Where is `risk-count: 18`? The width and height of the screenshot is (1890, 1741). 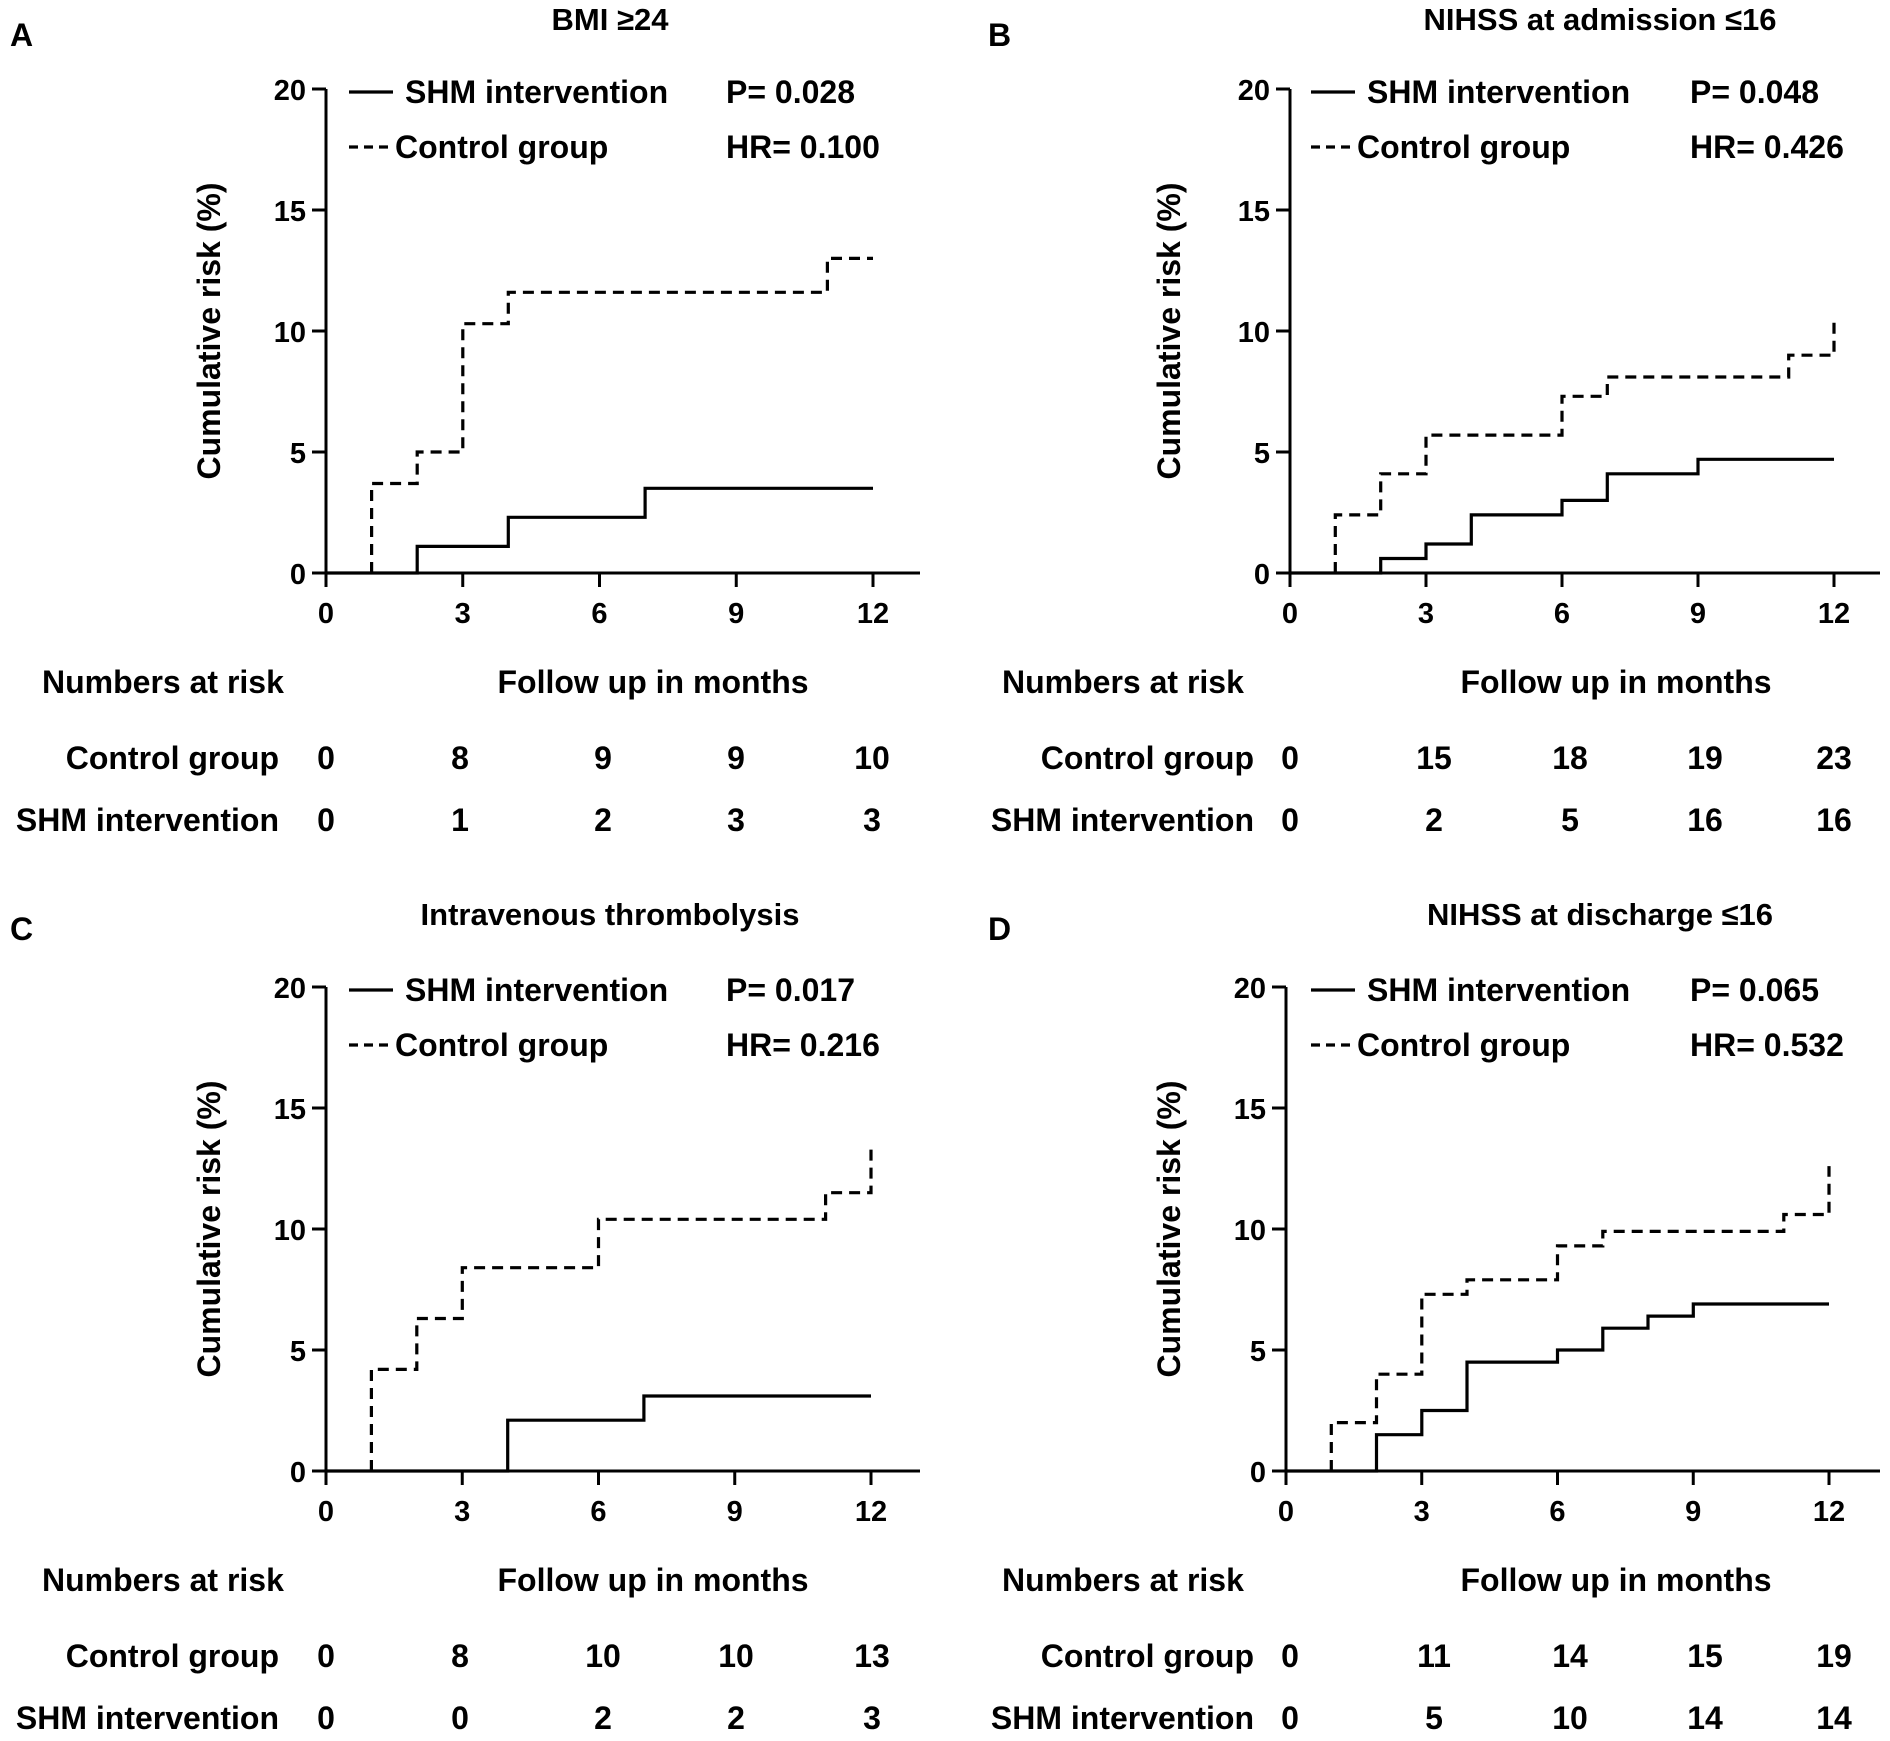
risk-count: 18 is located at coordinates (1570, 758).